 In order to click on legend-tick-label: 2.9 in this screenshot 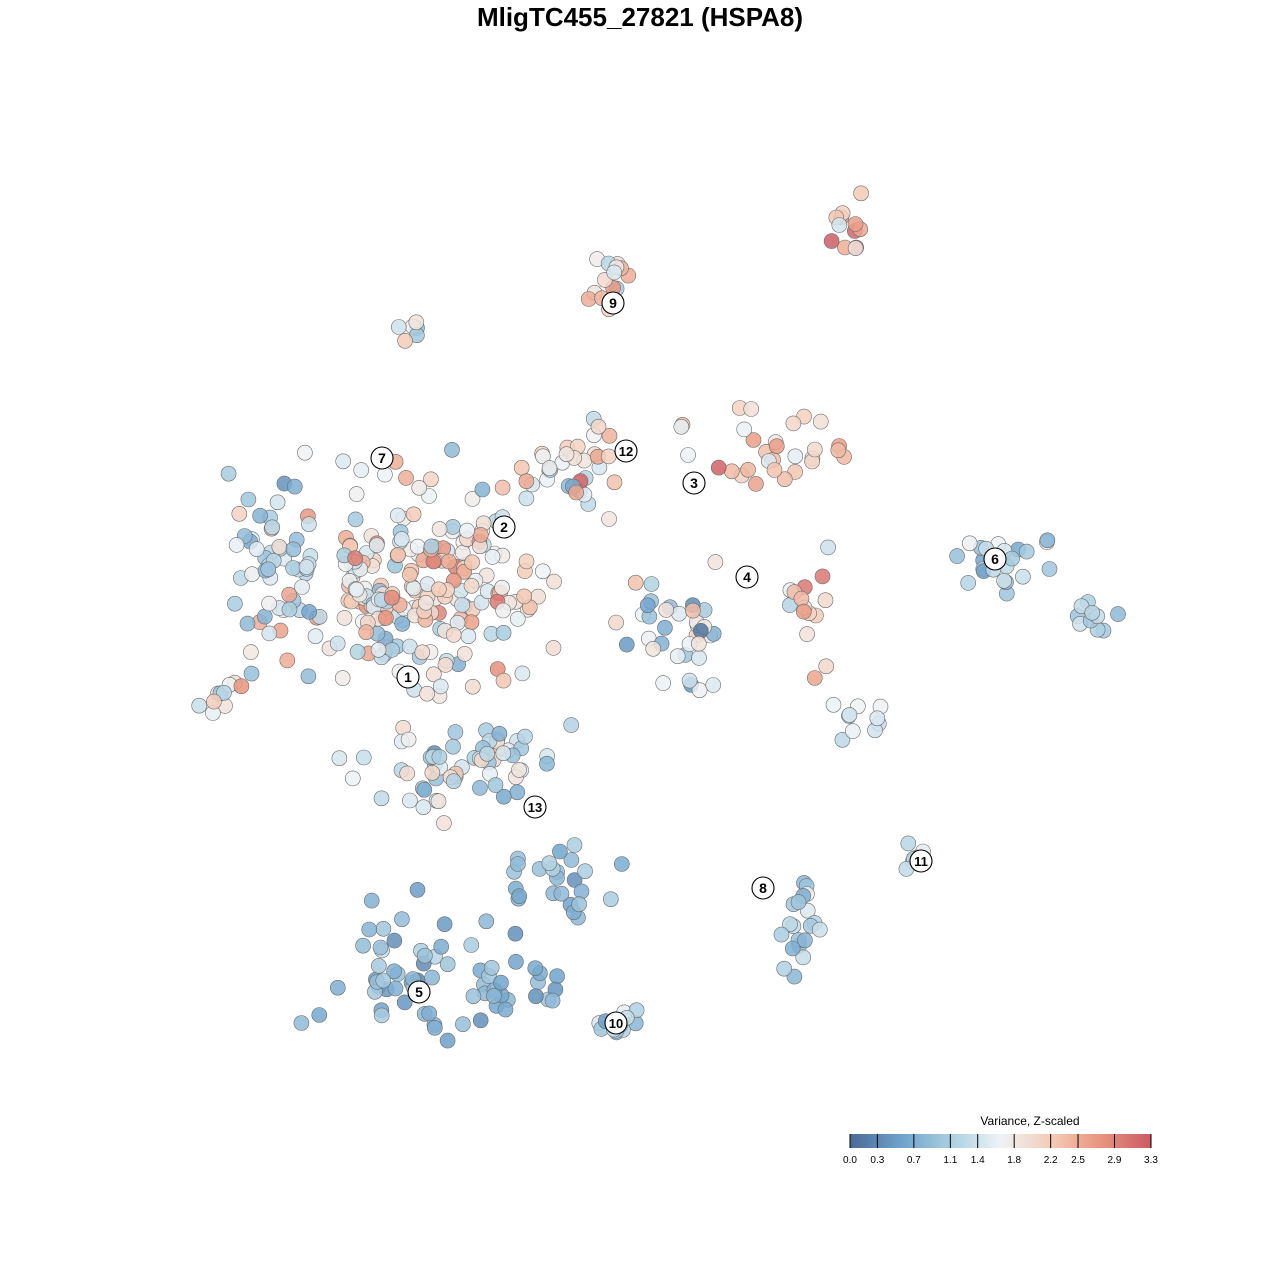, I will do `click(1115, 1160)`.